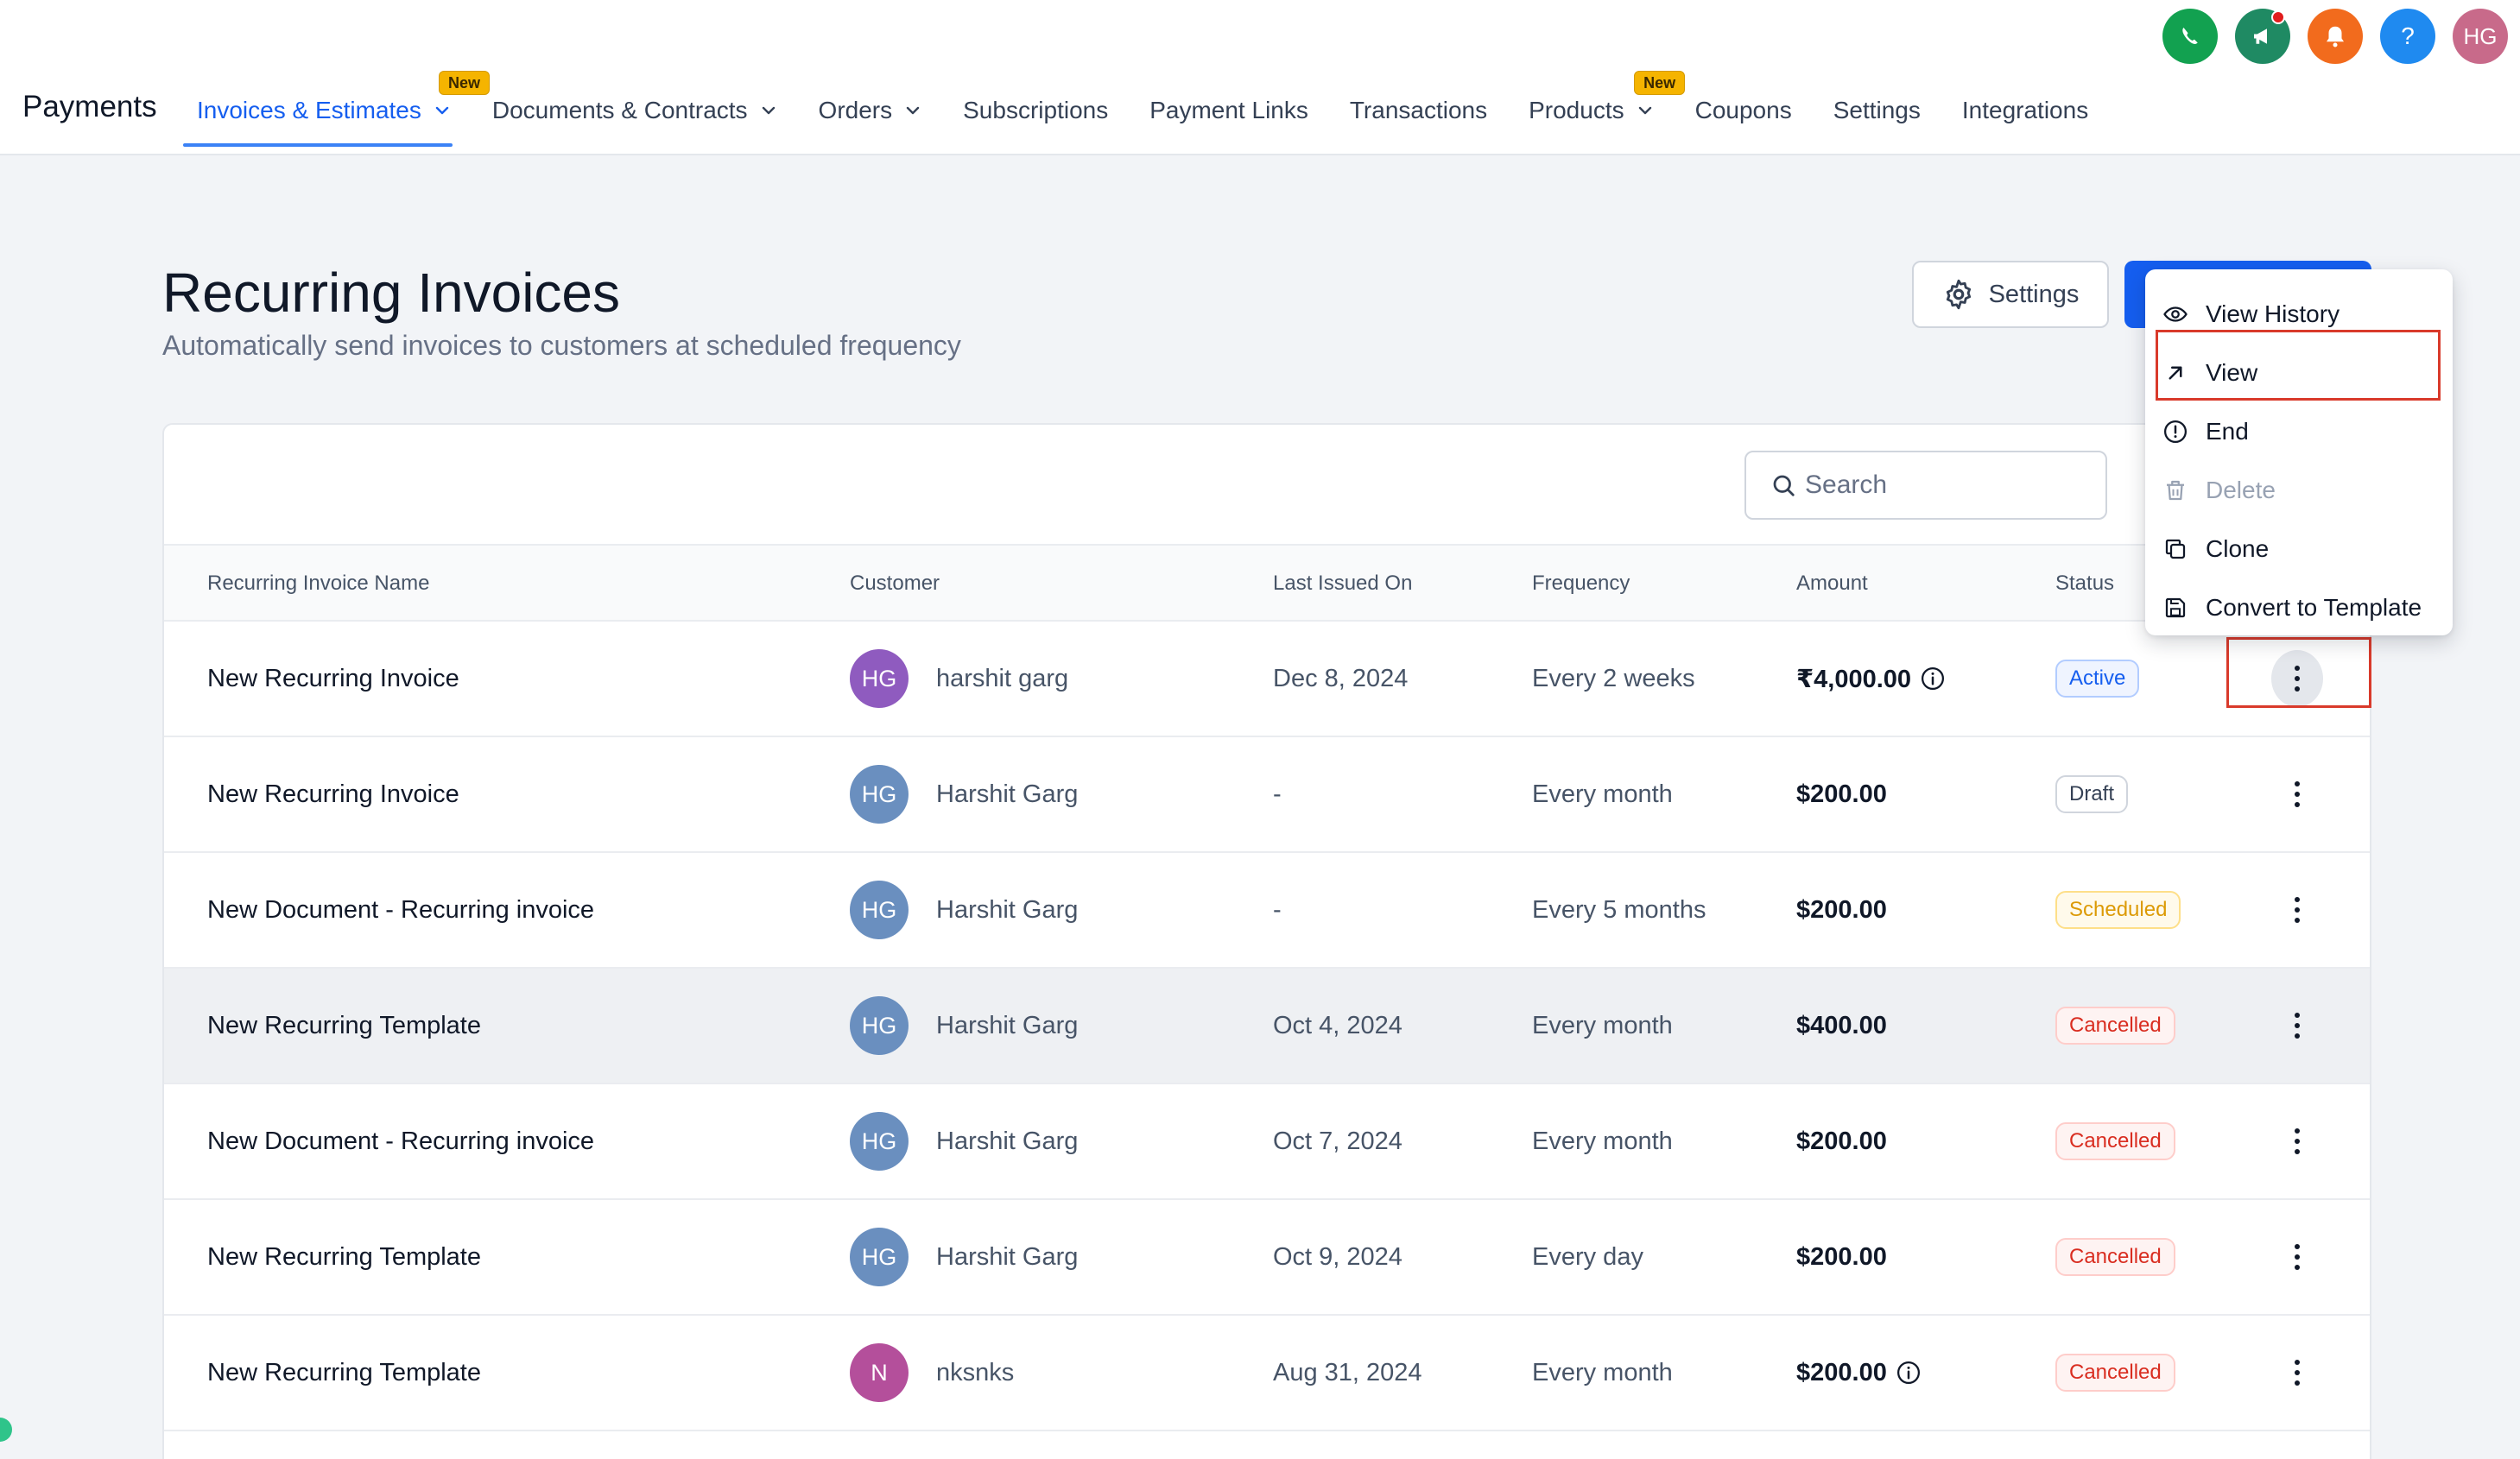  What do you see at coordinates (2251, 314) in the screenshot?
I see `menu-item-view-history: View History` at bounding box center [2251, 314].